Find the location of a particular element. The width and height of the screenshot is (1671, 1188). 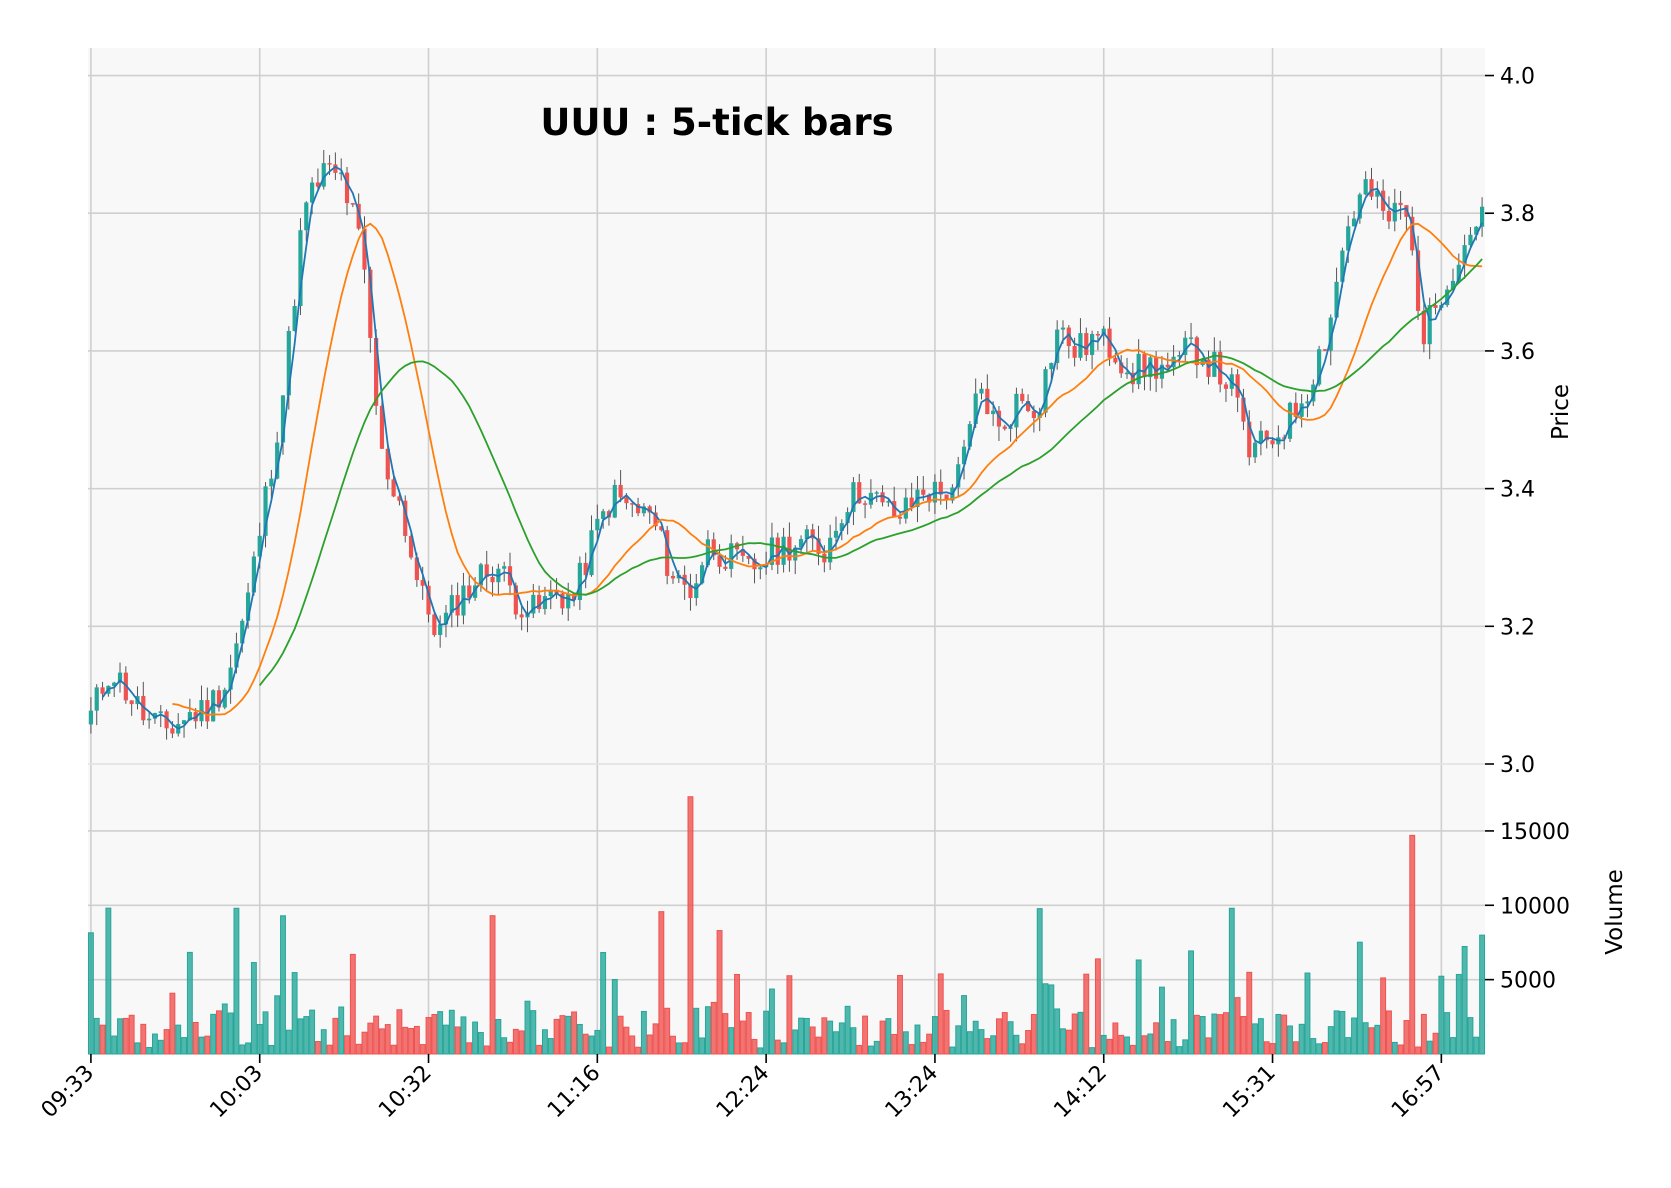

price-tick-label: 3.2 is located at coordinates (1517, 627).